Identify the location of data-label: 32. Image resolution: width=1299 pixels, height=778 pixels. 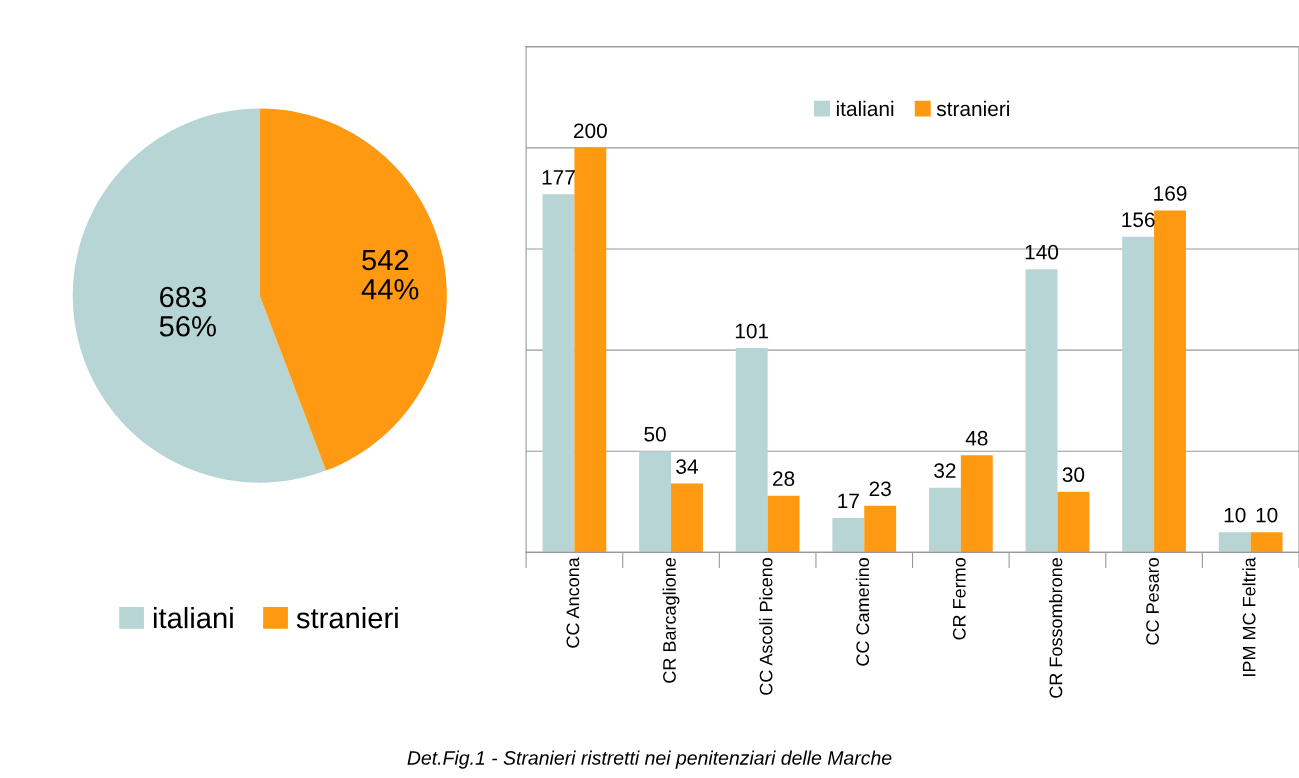
(945, 470).